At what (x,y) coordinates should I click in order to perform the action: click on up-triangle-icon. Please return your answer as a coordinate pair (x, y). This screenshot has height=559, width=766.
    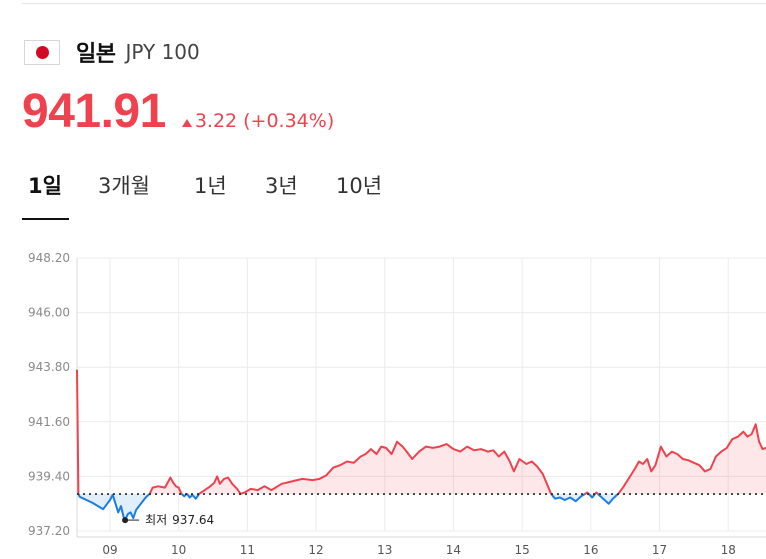
    Looking at the image, I should click on (186, 123).